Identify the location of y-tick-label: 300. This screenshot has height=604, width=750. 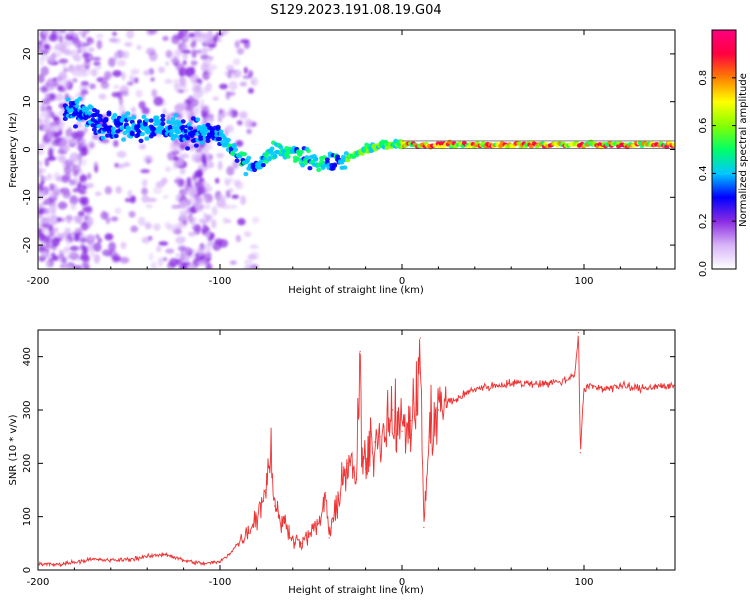
(27, 409).